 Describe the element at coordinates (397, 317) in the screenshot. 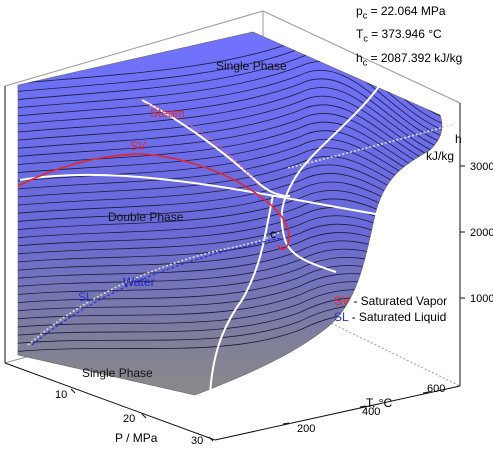

I see `legend-sl-text: - Saturated Liquid` at that location.